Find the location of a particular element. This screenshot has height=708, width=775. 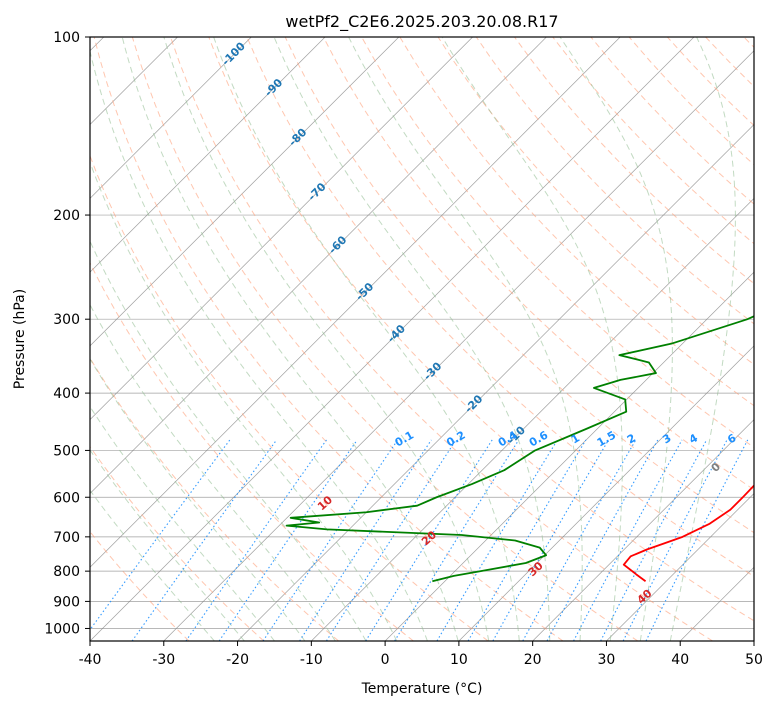

y-tick-label: 500 is located at coordinates (66, 451).